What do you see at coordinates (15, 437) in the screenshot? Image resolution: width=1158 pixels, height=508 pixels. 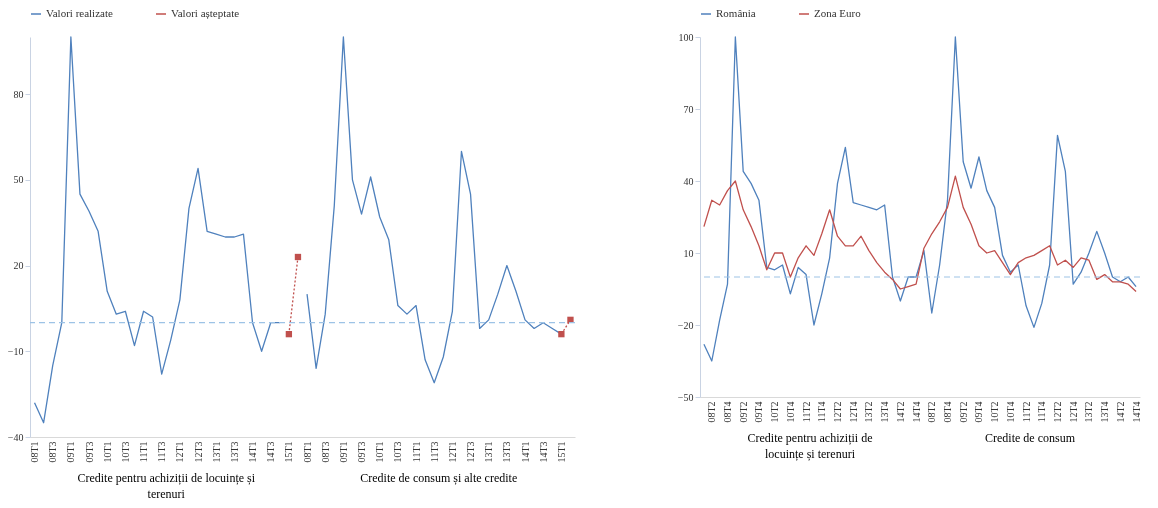 I see `y-tick-label: −40` at bounding box center [15, 437].